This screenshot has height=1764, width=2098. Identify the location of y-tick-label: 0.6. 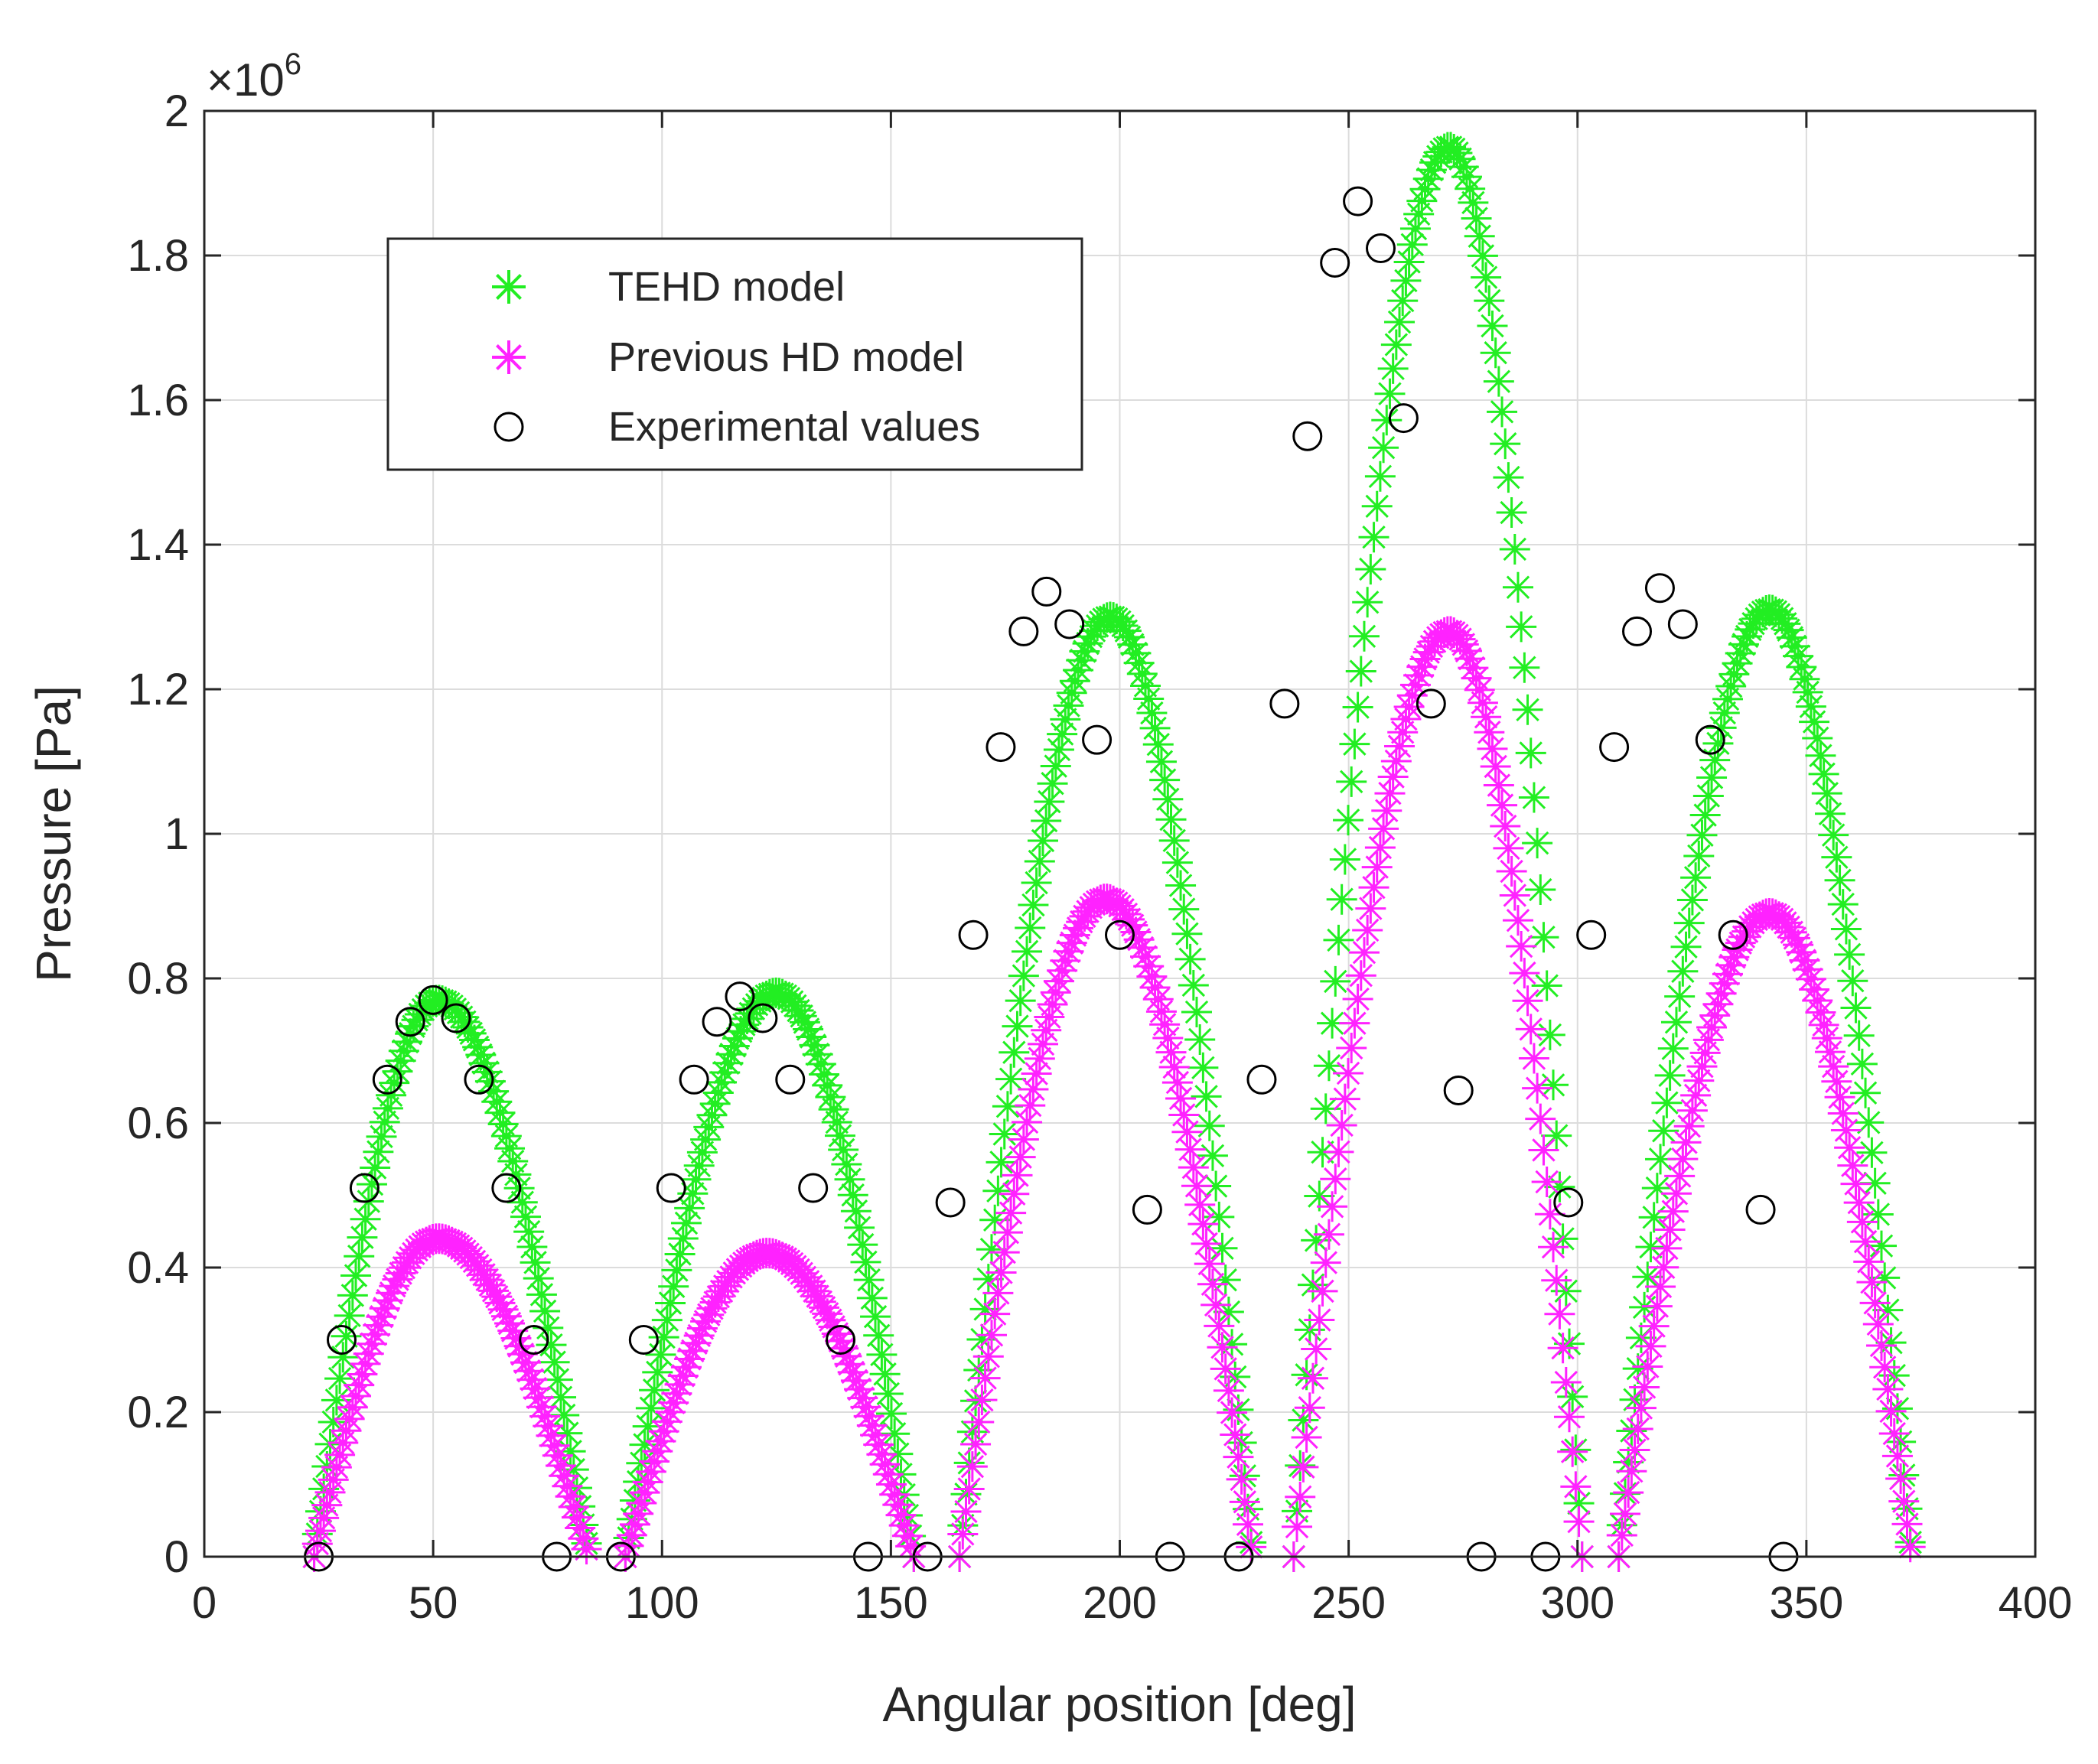
(158, 1123).